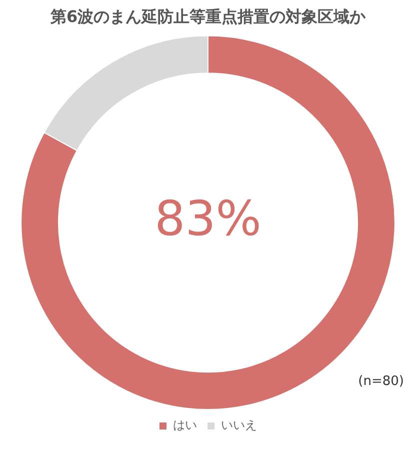  I want to click on legend-label: いいえ, so click(239, 425).